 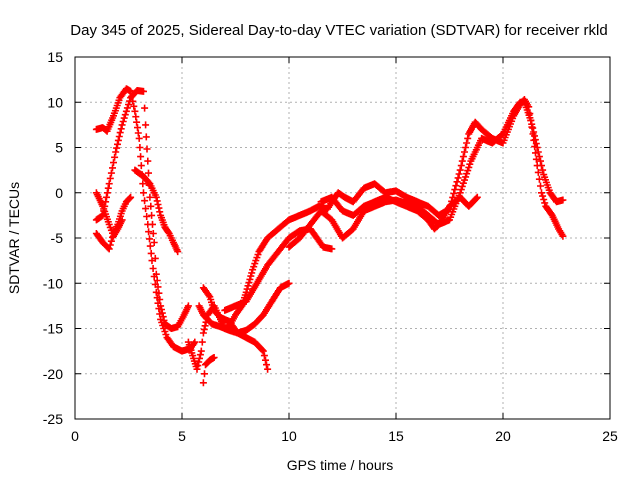 What do you see at coordinates (53, 283) in the screenshot?
I see `y-tick-label: -10` at bounding box center [53, 283].